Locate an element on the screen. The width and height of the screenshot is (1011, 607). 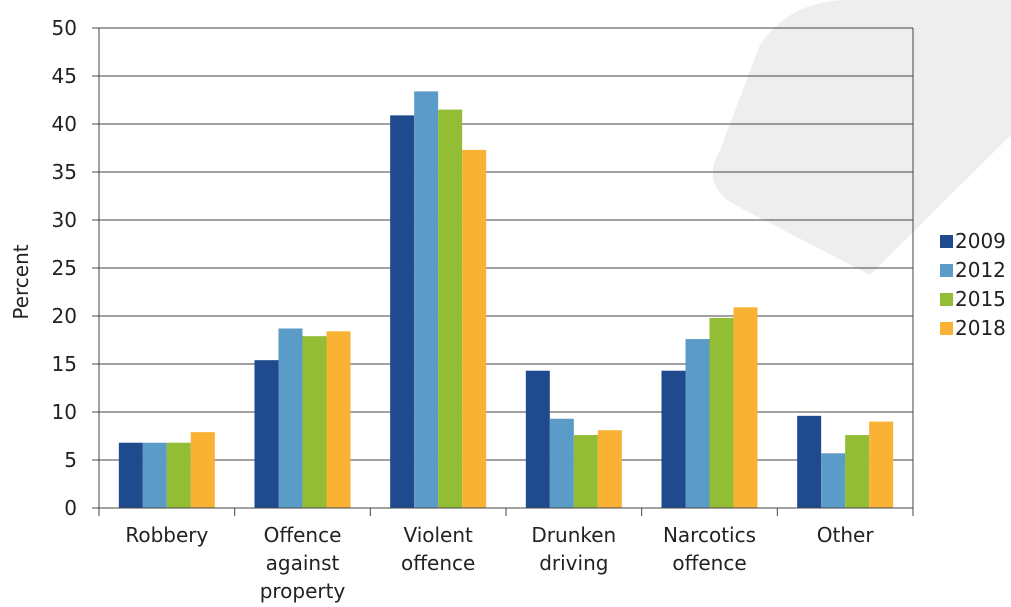
y-tick-label: 5 is located at coordinates (70, 460).